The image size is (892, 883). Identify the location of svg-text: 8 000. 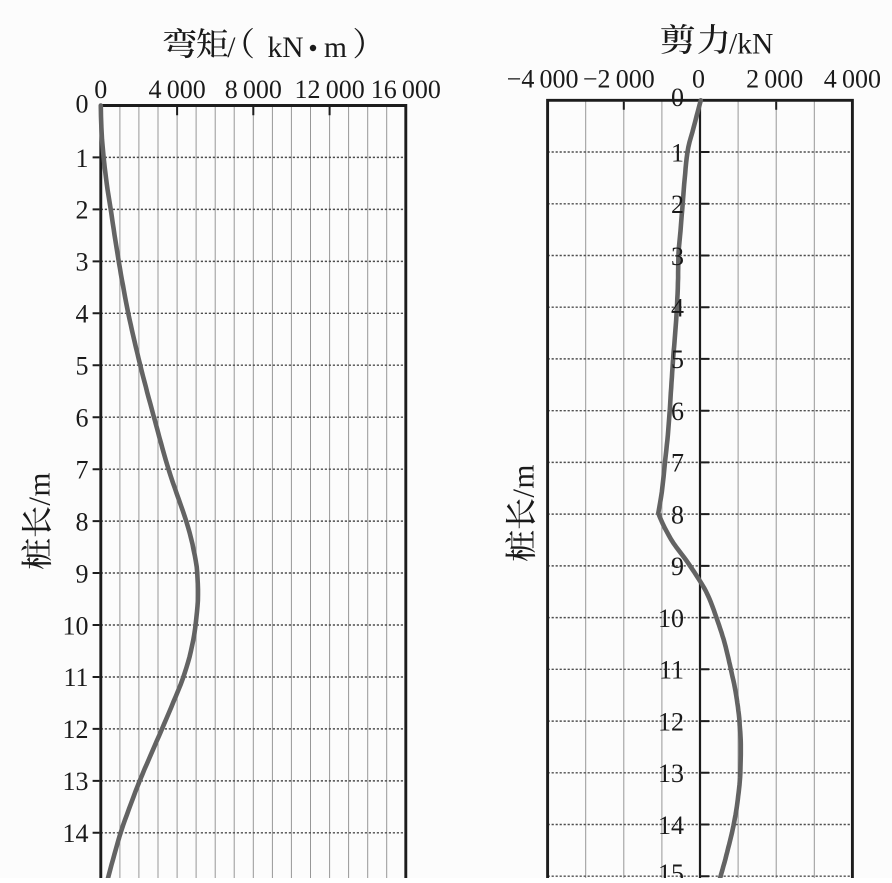
(253, 89).